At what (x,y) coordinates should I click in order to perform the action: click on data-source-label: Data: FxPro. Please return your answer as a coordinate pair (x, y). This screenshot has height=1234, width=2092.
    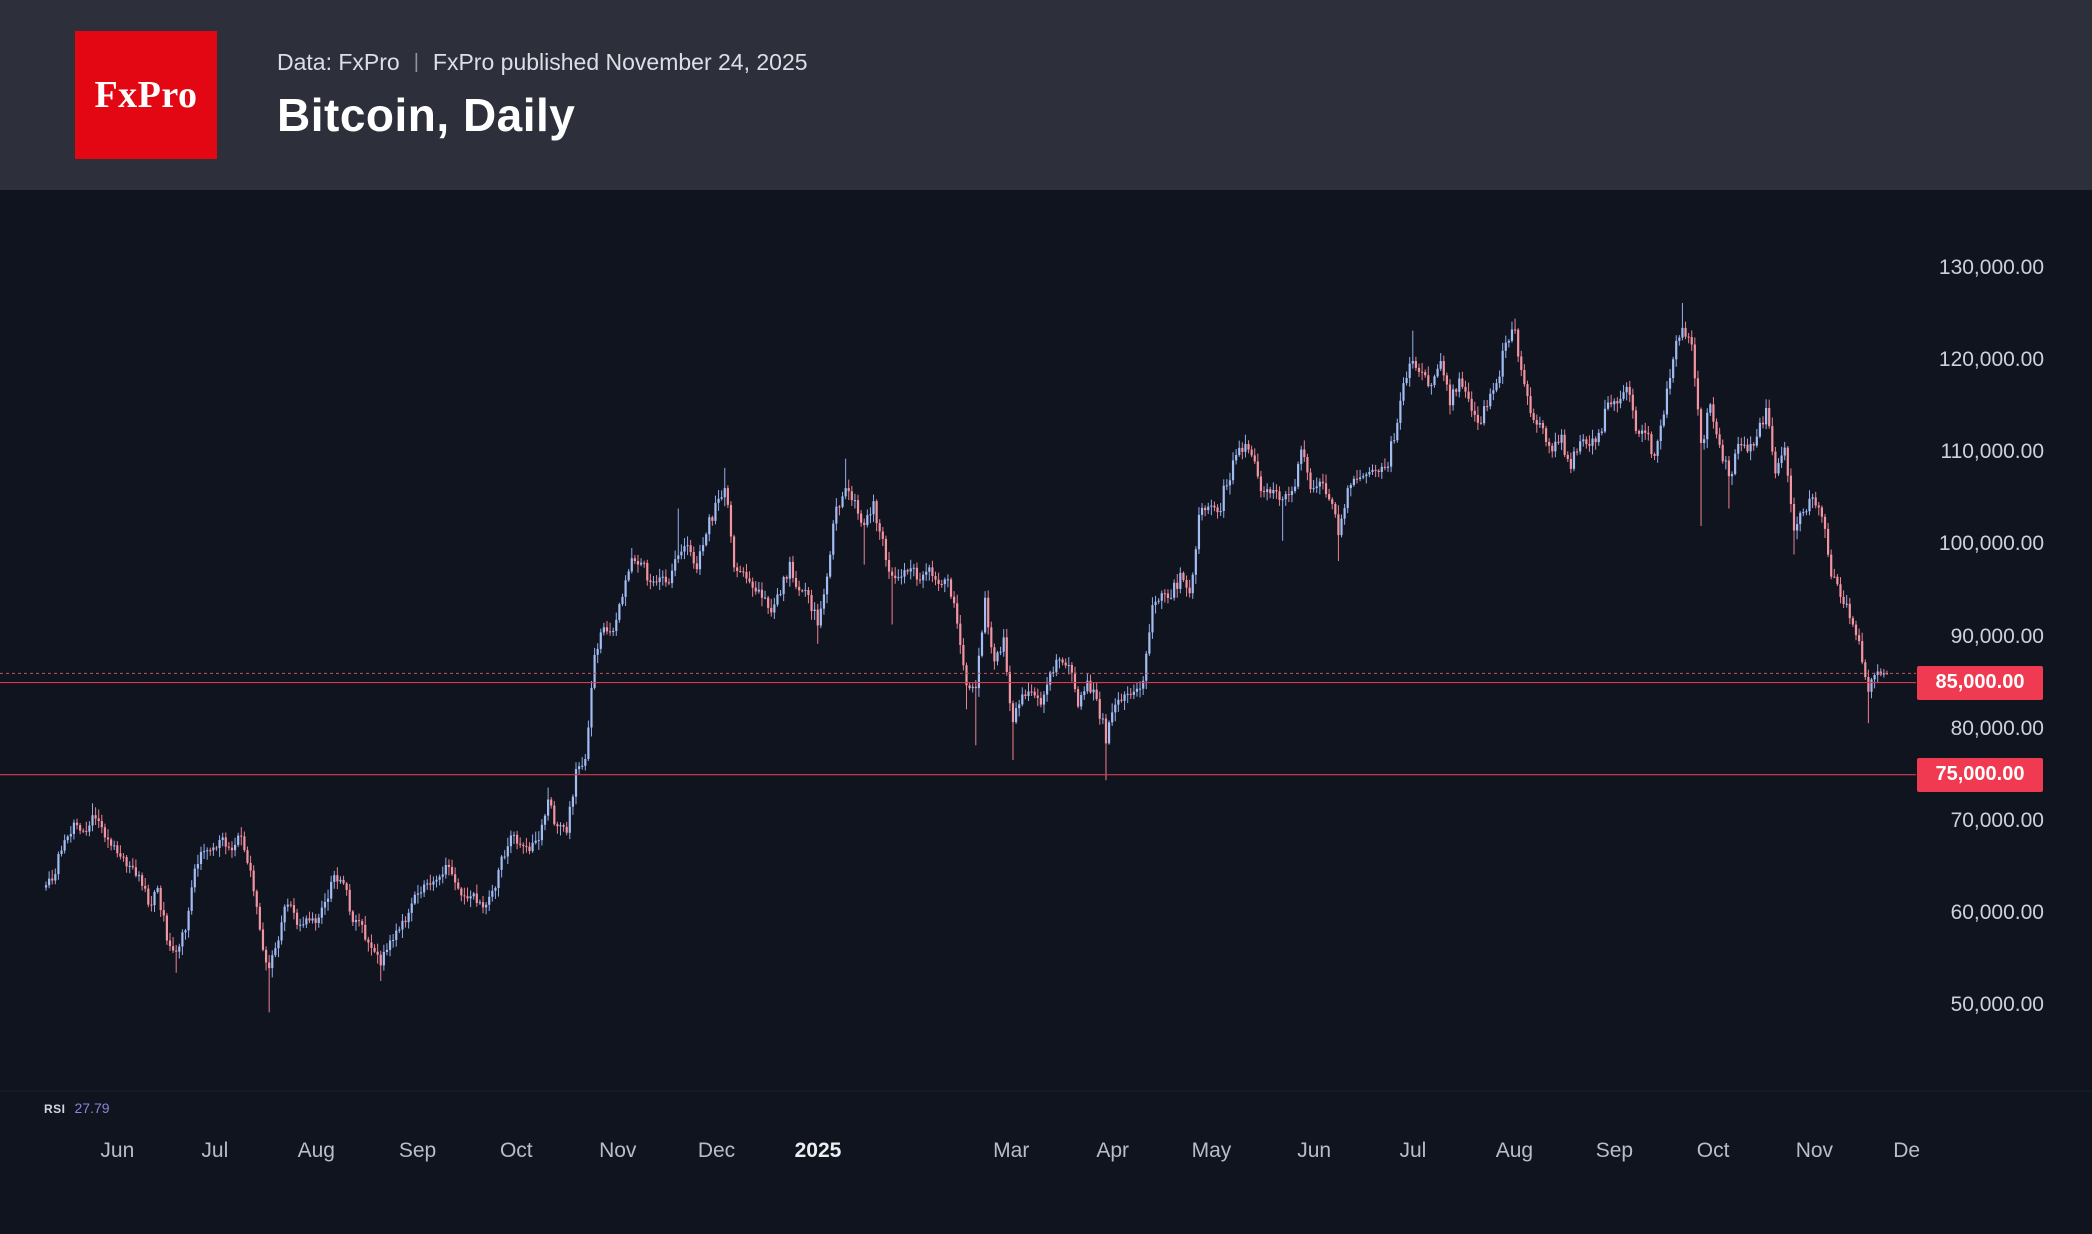
    Looking at the image, I should click on (338, 61).